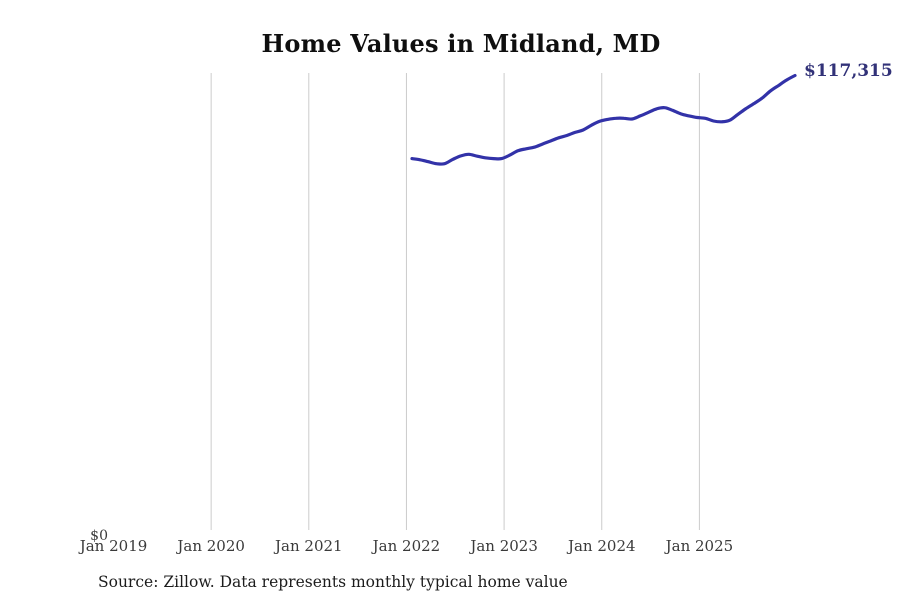 This screenshot has width=900, height=600. I want to click on x-tick-label-2025: Jan 2025, so click(699, 546).